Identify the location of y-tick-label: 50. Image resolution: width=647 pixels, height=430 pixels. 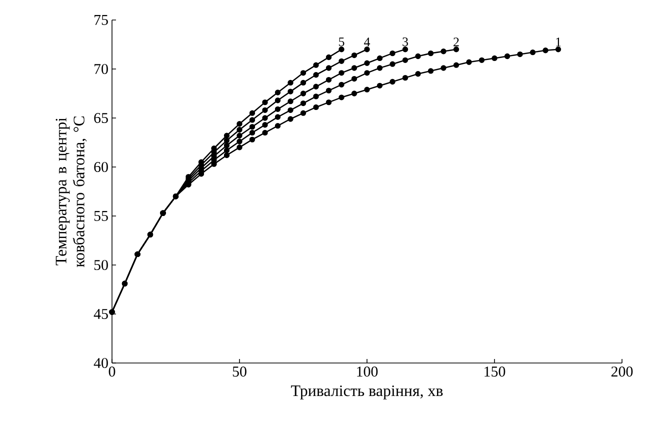
(101, 265).